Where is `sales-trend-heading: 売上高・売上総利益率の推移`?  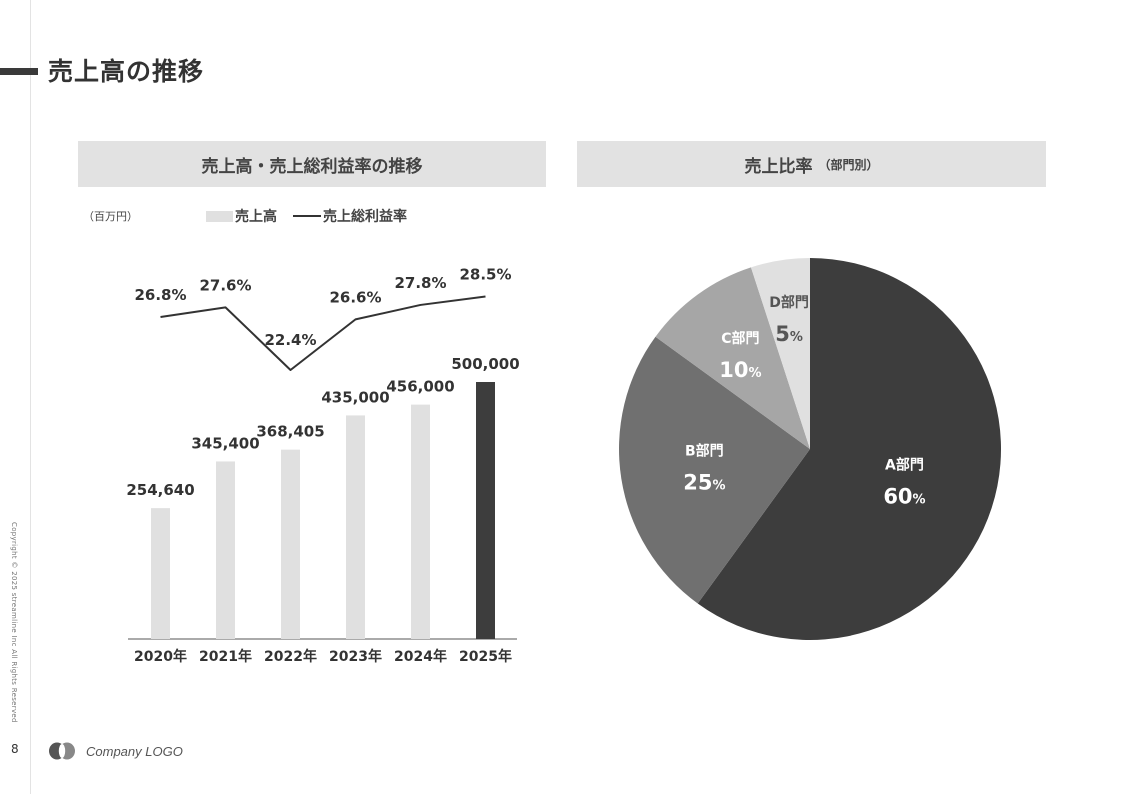 sales-trend-heading: 売上高・売上総利益率の推移 is located at coordinates (312, 166).